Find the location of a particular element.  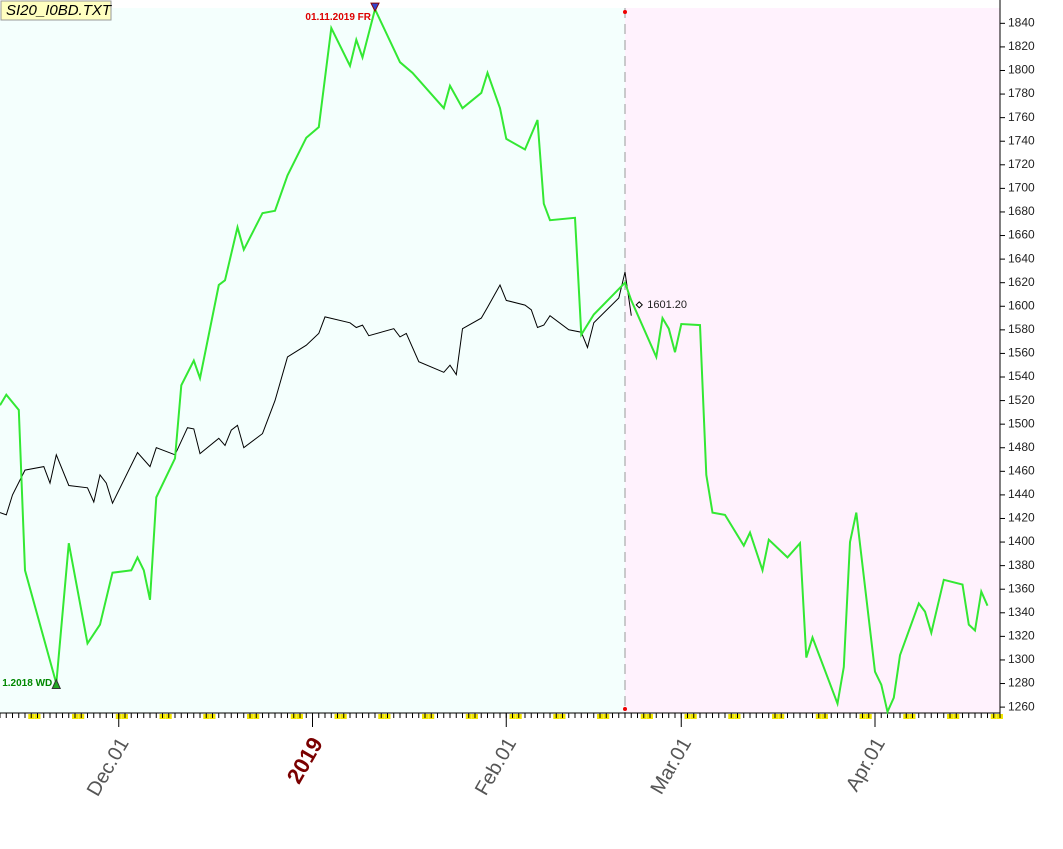

x-tick-label: Dec.01 is located at coordinates (108, 767).